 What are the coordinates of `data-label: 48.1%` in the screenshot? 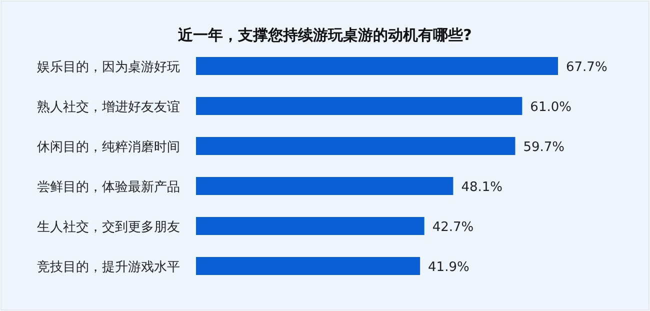 It's located at (482, 187).